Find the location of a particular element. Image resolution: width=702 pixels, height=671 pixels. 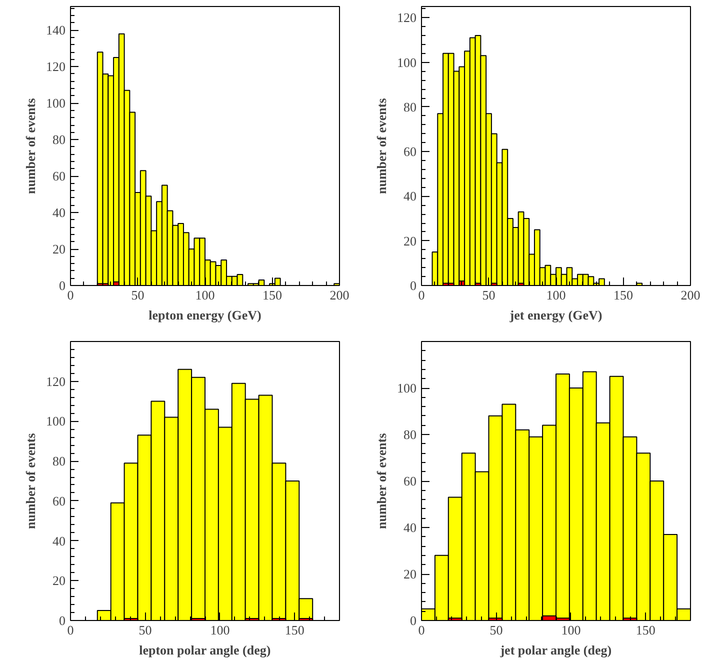

x-axis-title: jet polar angle (deg) is located at coordinates (555, 650).